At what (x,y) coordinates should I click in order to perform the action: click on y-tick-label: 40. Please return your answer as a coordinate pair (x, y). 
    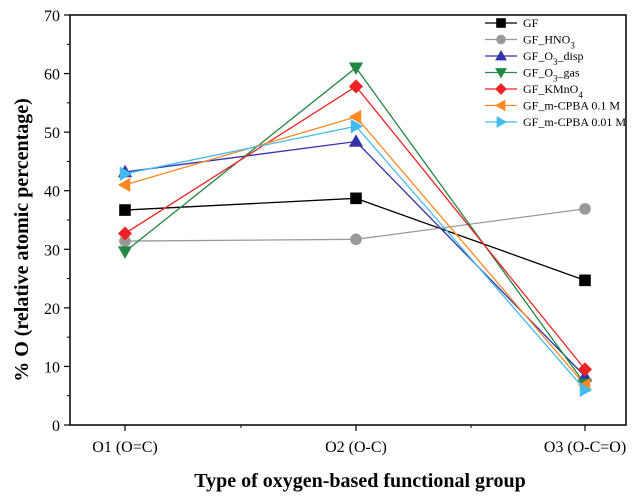
    Looking at the image, I should click on (52, 192).